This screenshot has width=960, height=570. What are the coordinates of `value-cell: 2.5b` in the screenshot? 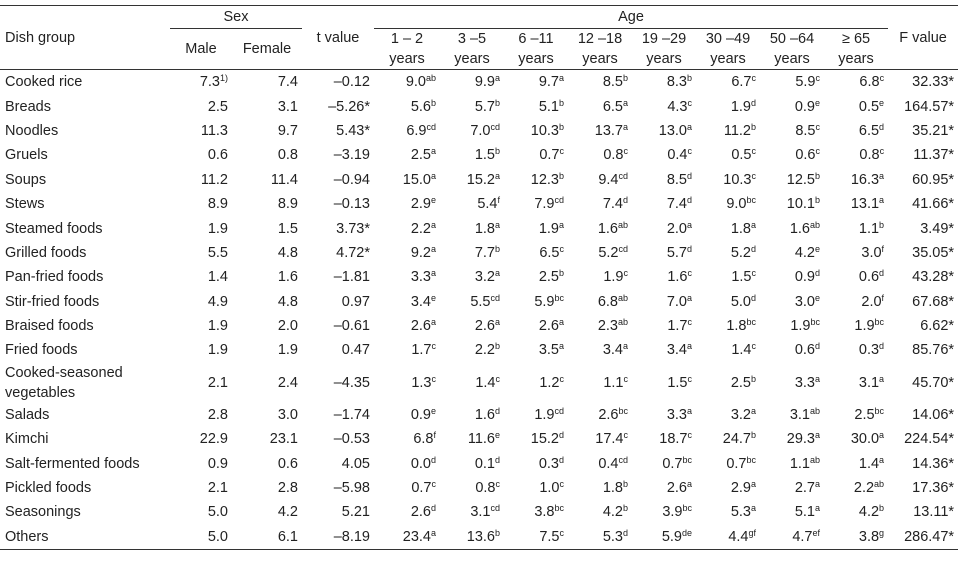 It's located at (536, 277).